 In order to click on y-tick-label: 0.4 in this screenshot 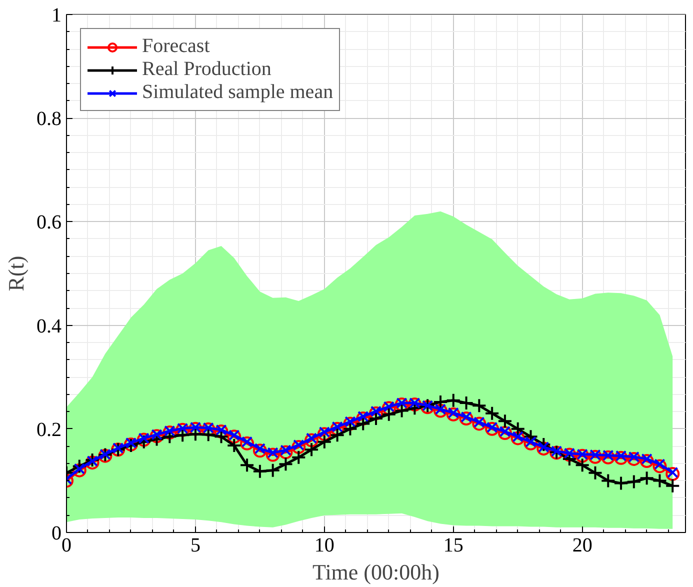, I will do `click(49, 326)`.